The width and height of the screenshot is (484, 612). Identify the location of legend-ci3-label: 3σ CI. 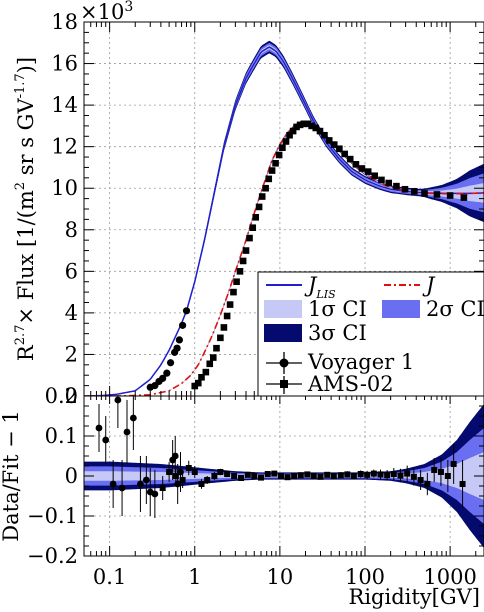
(337, 333).